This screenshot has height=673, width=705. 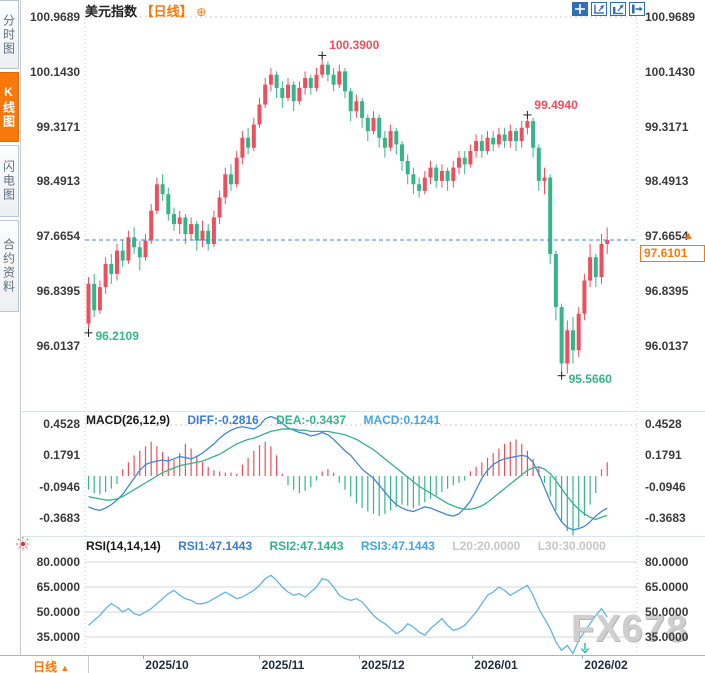 I want to click on period-selector: 日线 ▲, so click(x=51, y=665).